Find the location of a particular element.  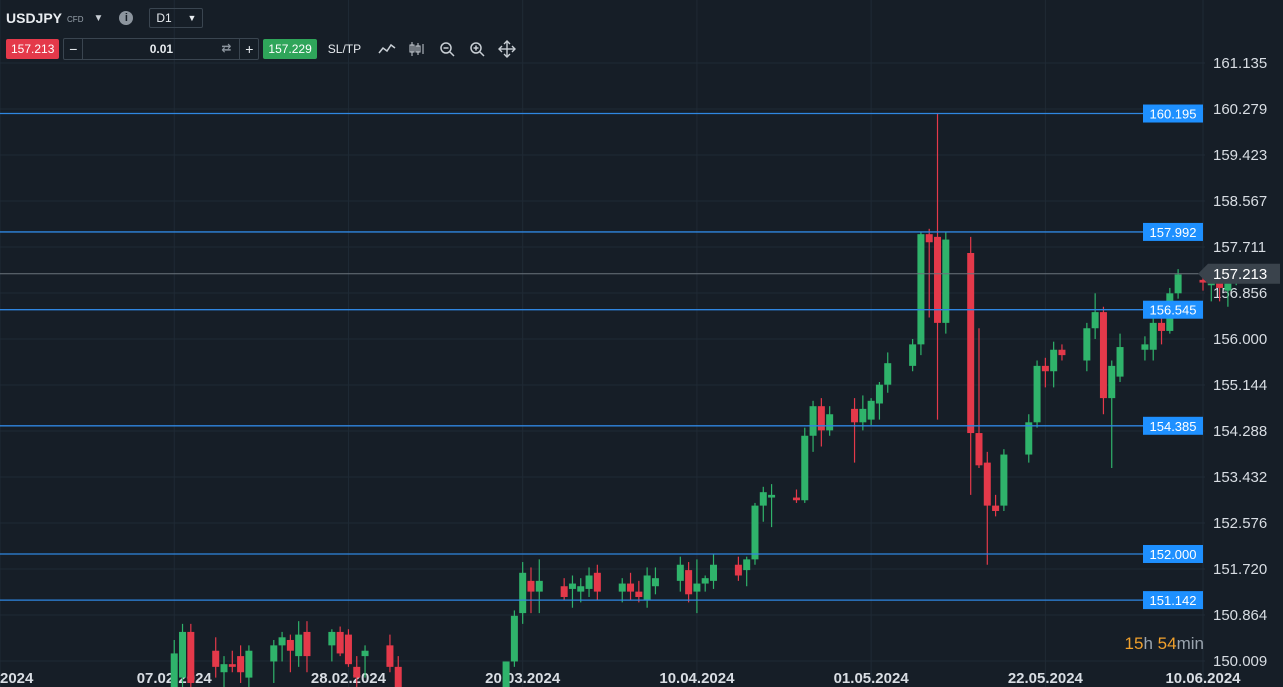

y-tick-label: 154.288 is located at coordinates (1240, 431).